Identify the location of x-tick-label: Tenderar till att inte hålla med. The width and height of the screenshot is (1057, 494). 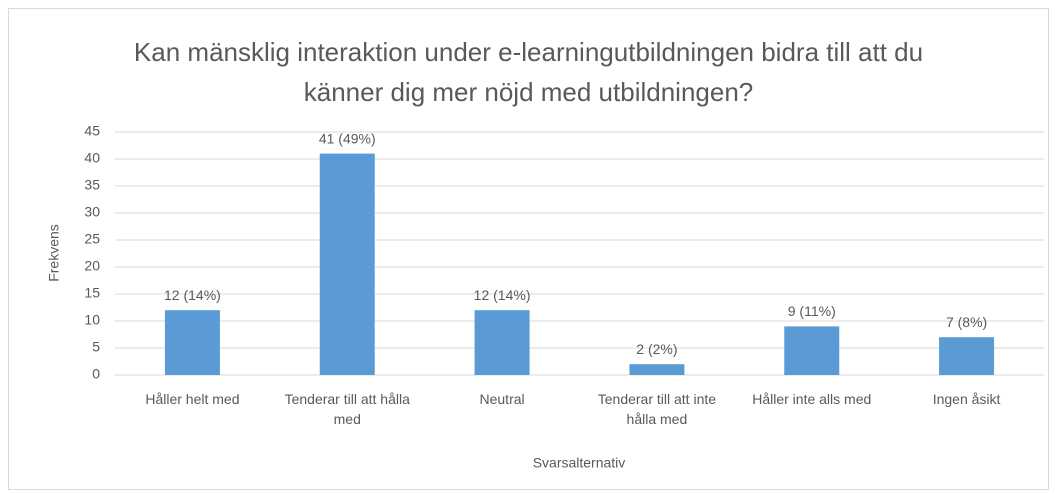
(657, 409).